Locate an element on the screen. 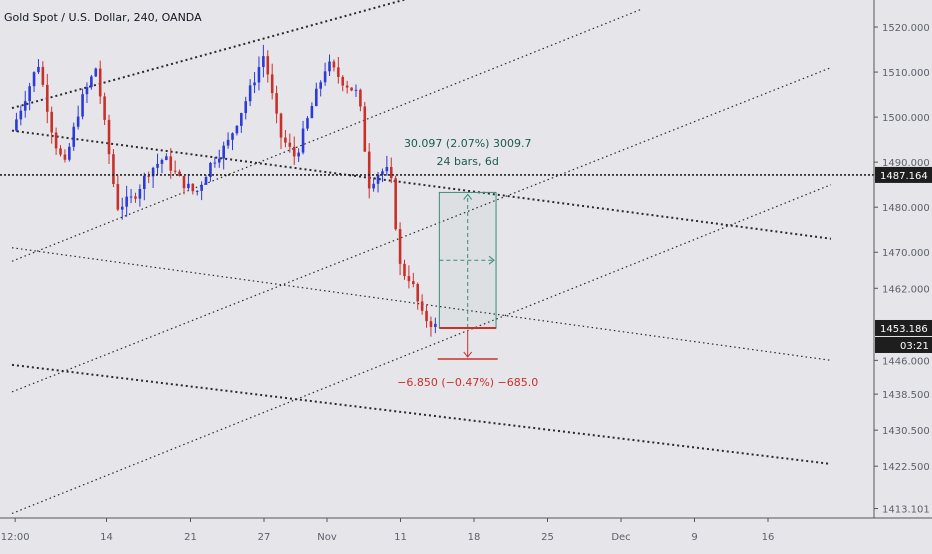 This screenshot has height=554, width=932. time-axis-panel is located at coordinates (466, 534).